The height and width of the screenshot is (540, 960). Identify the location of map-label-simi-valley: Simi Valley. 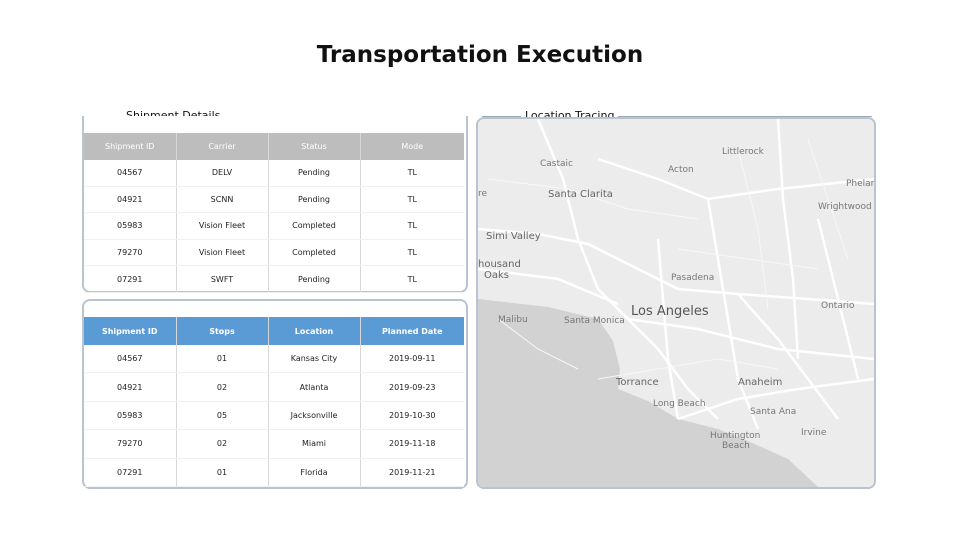
(513, 236).